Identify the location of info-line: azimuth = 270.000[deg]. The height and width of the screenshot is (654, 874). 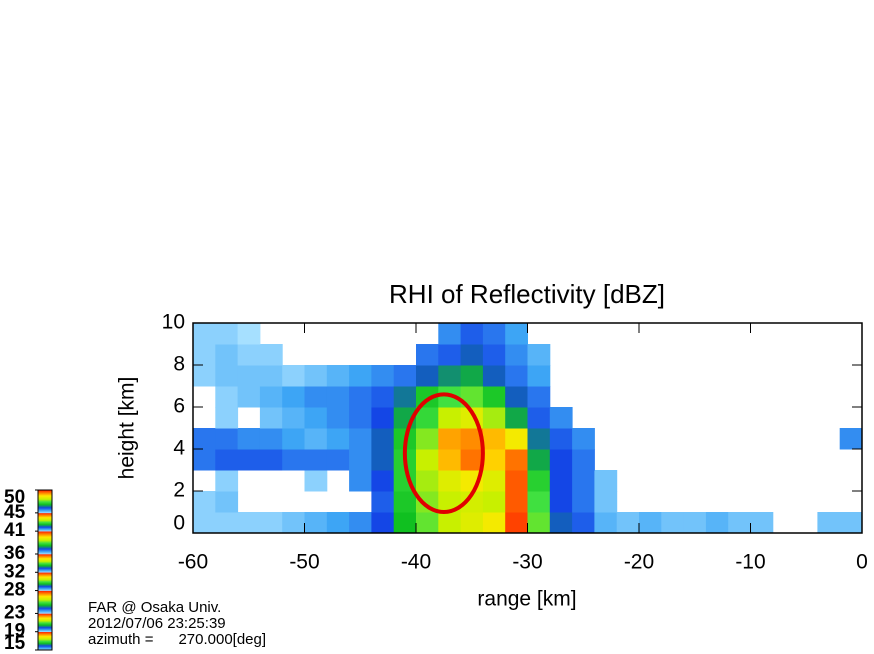
(177, 639).